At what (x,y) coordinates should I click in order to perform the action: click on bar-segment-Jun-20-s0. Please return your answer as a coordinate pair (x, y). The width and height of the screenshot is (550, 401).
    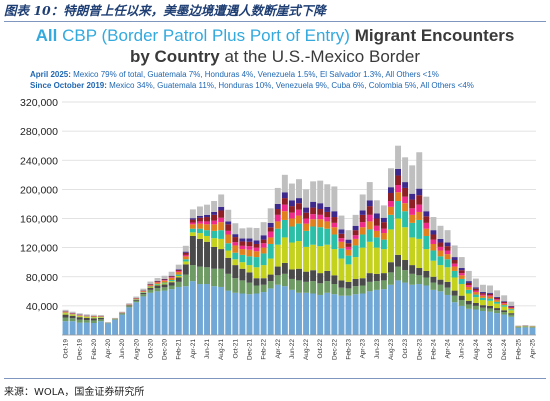
    Looking at the image, I should click on (122, 324).